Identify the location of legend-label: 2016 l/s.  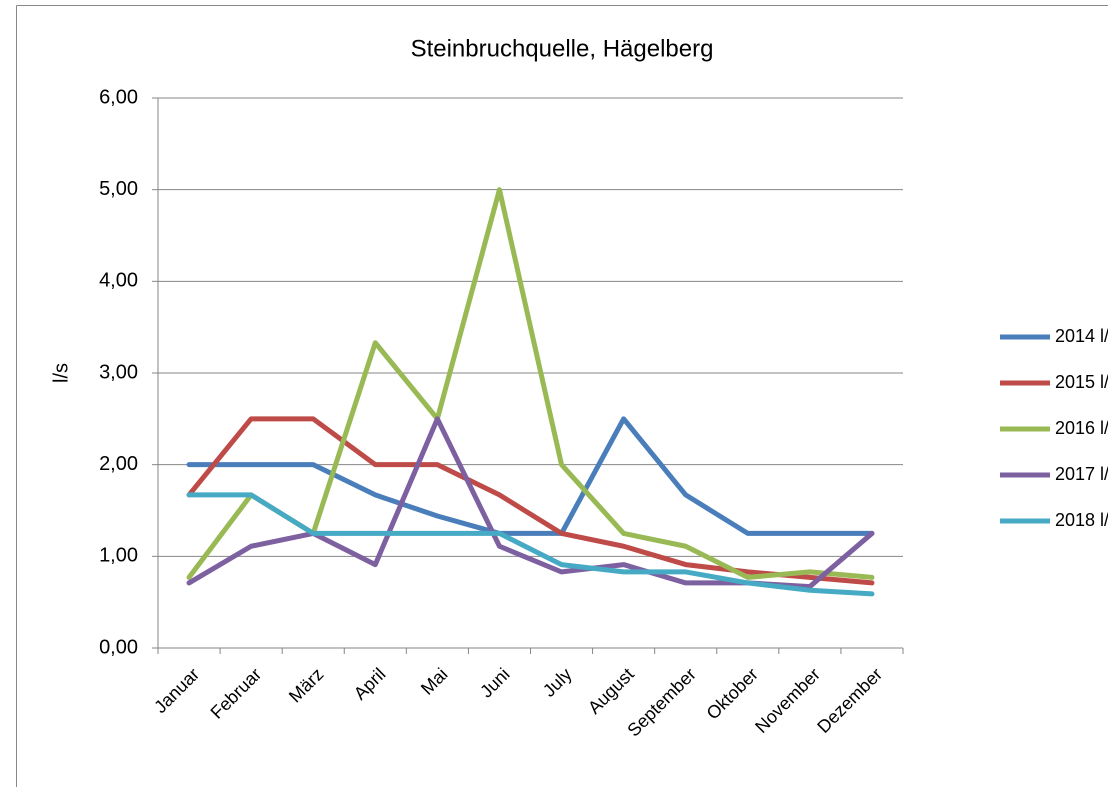
(1081, 428).